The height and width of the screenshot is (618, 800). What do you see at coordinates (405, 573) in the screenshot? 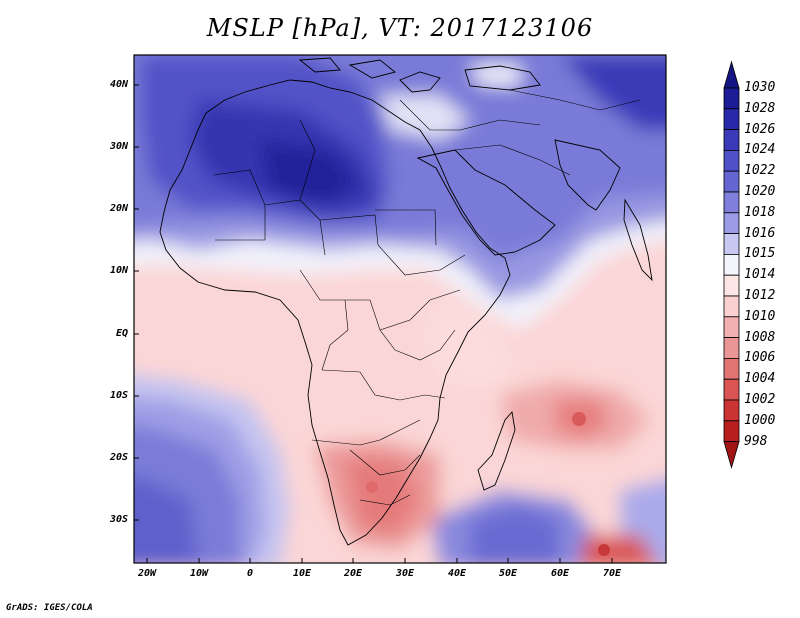
I see `lon-label: 30E` at bounding box center [405, 573].